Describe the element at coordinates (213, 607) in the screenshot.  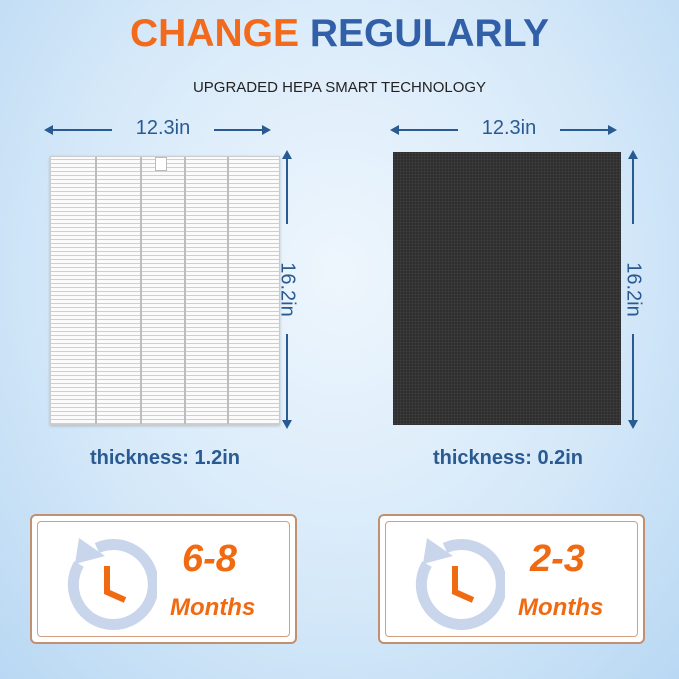
I see `hepa-interval-unit: Months` at that location.